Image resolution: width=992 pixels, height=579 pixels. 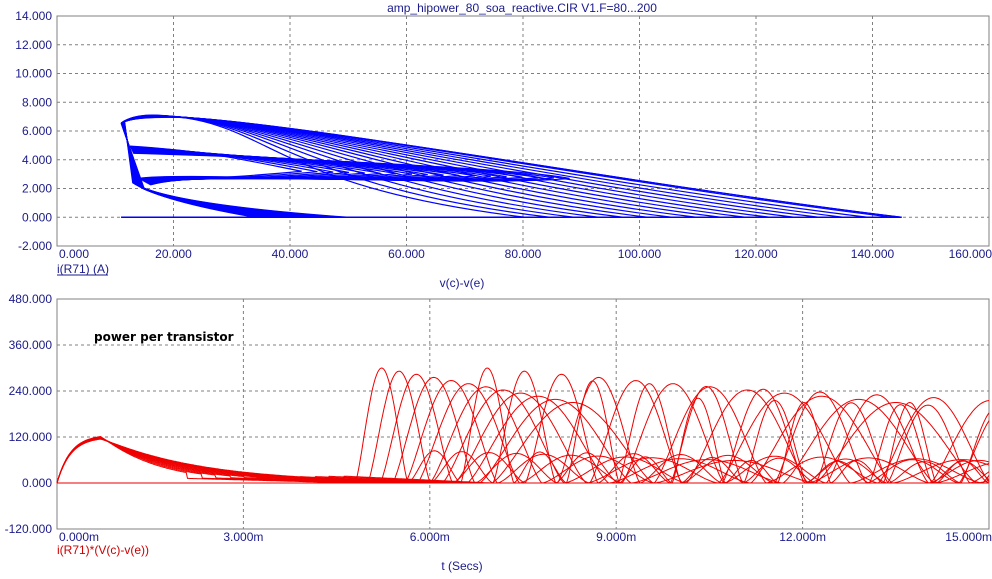 What do you see at coordinates (103, 550) in the screenshot?
I see `bottom-y-axis-label: i(R71)*(V(c)-v(e))` at bounding box center [103, 550].